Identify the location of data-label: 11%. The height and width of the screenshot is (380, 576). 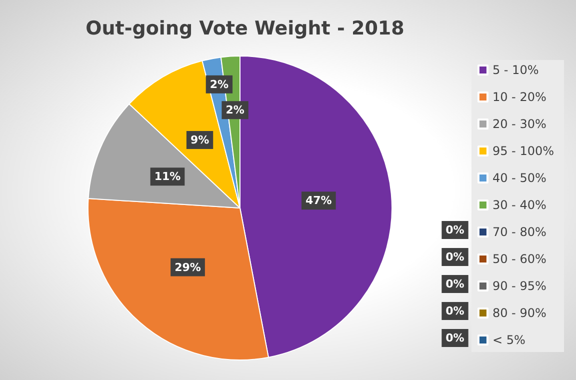
(167, 177).